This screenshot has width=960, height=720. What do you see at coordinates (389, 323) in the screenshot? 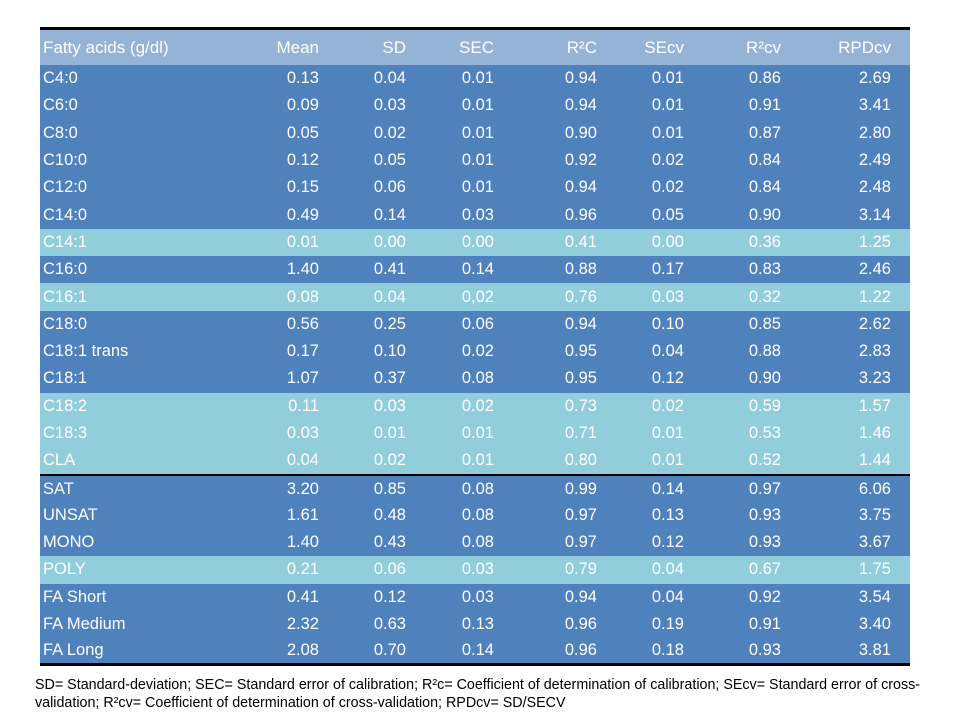
I see `table-cell: 0.25` at bounding box center [389, 323].